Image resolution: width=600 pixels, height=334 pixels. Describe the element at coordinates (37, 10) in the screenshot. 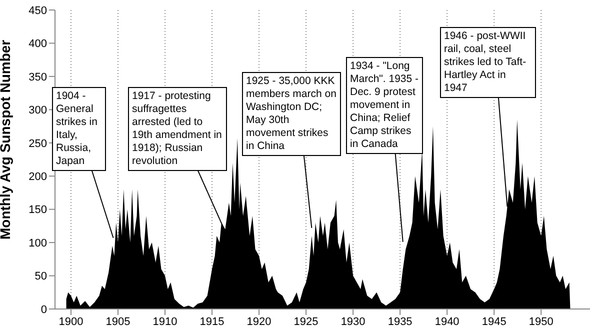

I see `y-tick-label: 450` at that location.